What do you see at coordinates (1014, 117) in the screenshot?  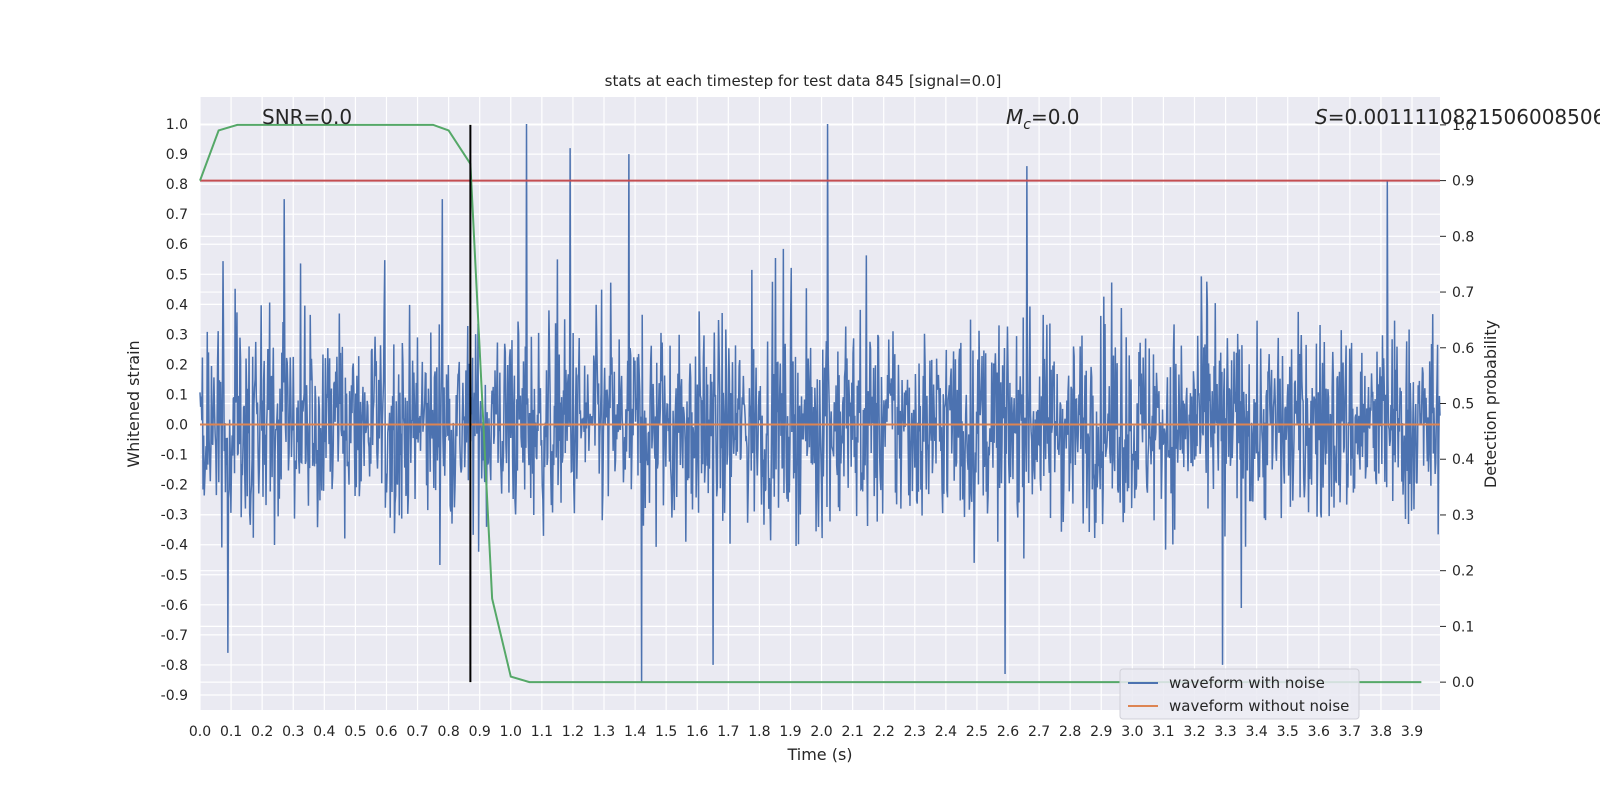 I see `annotation-mc-symbol: M` at bounding box center [1014, 117].